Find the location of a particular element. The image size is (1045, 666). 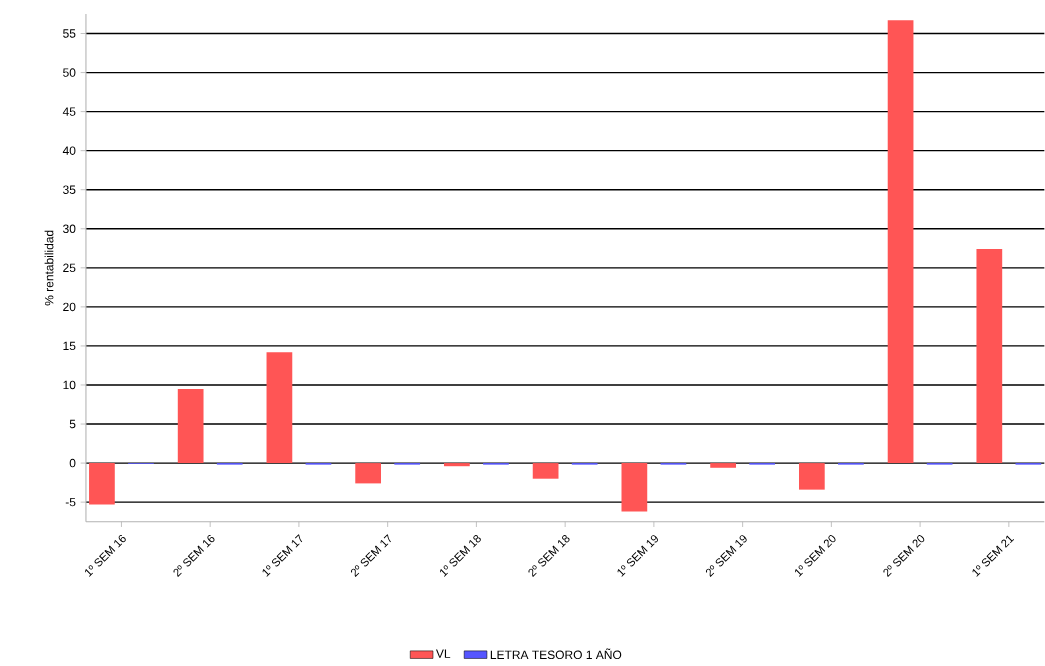

y-tick-label: 0 is located at coordinates (72, 463).